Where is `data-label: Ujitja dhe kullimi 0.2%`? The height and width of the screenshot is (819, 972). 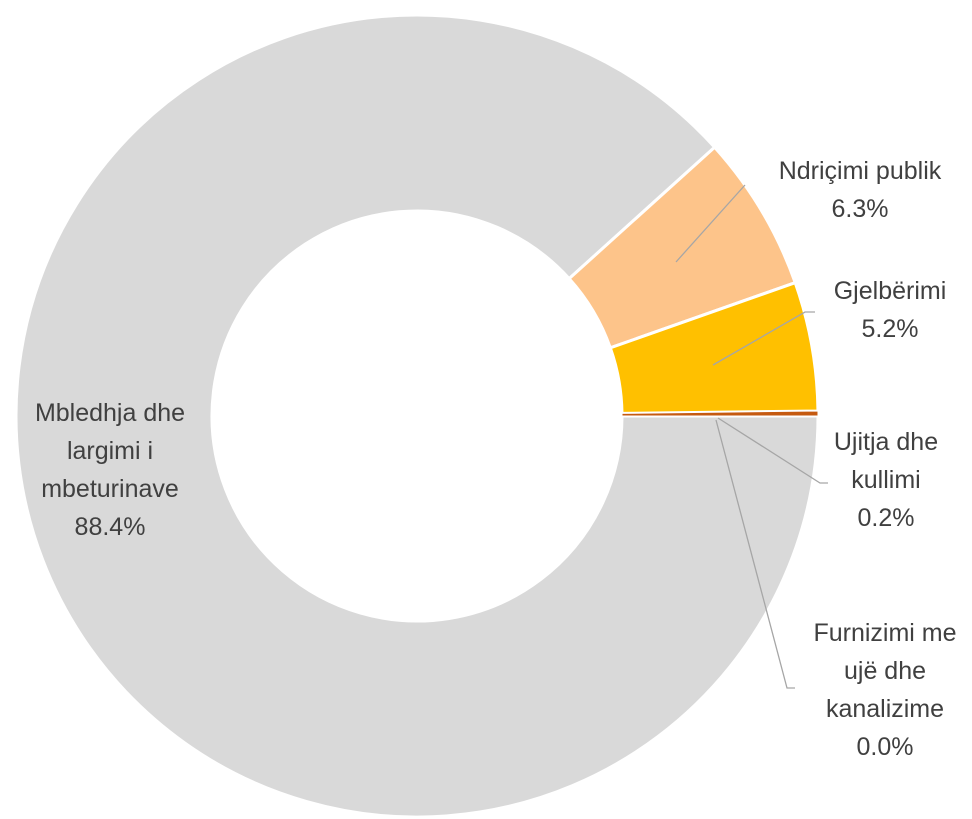 data-label: Ujitja dhe kullimi 0.2% is located at coordinates (886, 480).